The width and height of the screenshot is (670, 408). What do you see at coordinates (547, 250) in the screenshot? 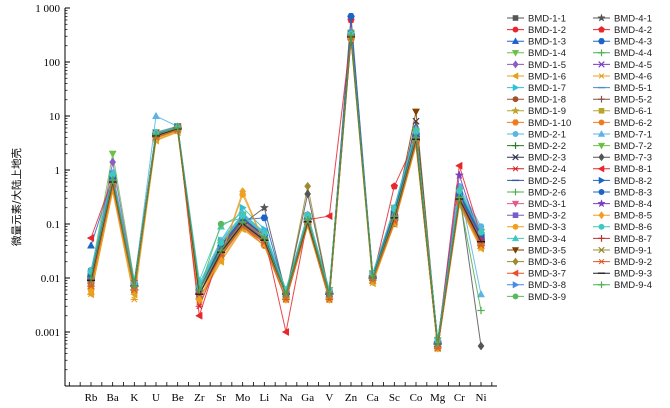
I see `legend-label: BMD-3-5` at bounding box center [547, 250].